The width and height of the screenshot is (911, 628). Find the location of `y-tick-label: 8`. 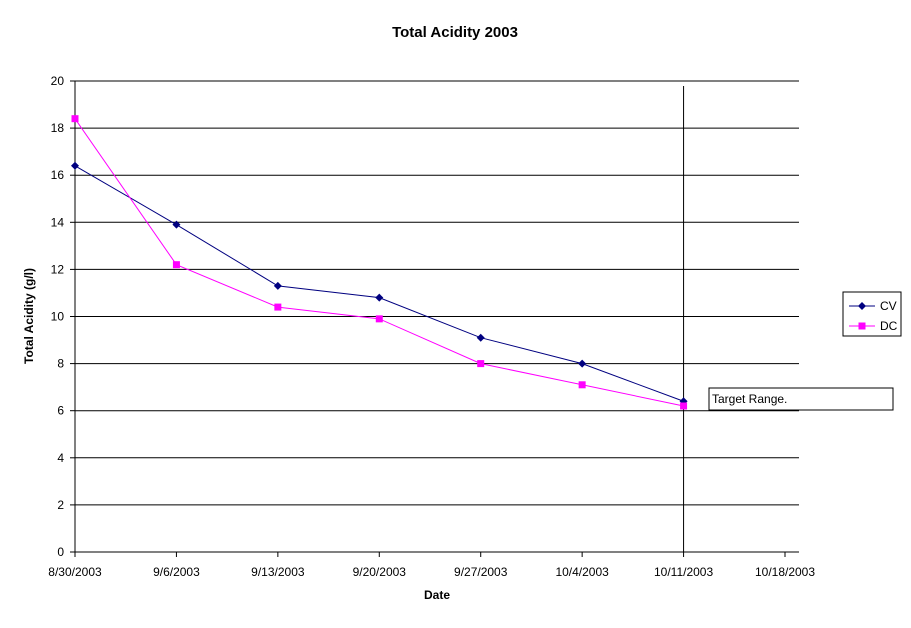

y-tick-label: 8 is located at coordinates (60, 364).